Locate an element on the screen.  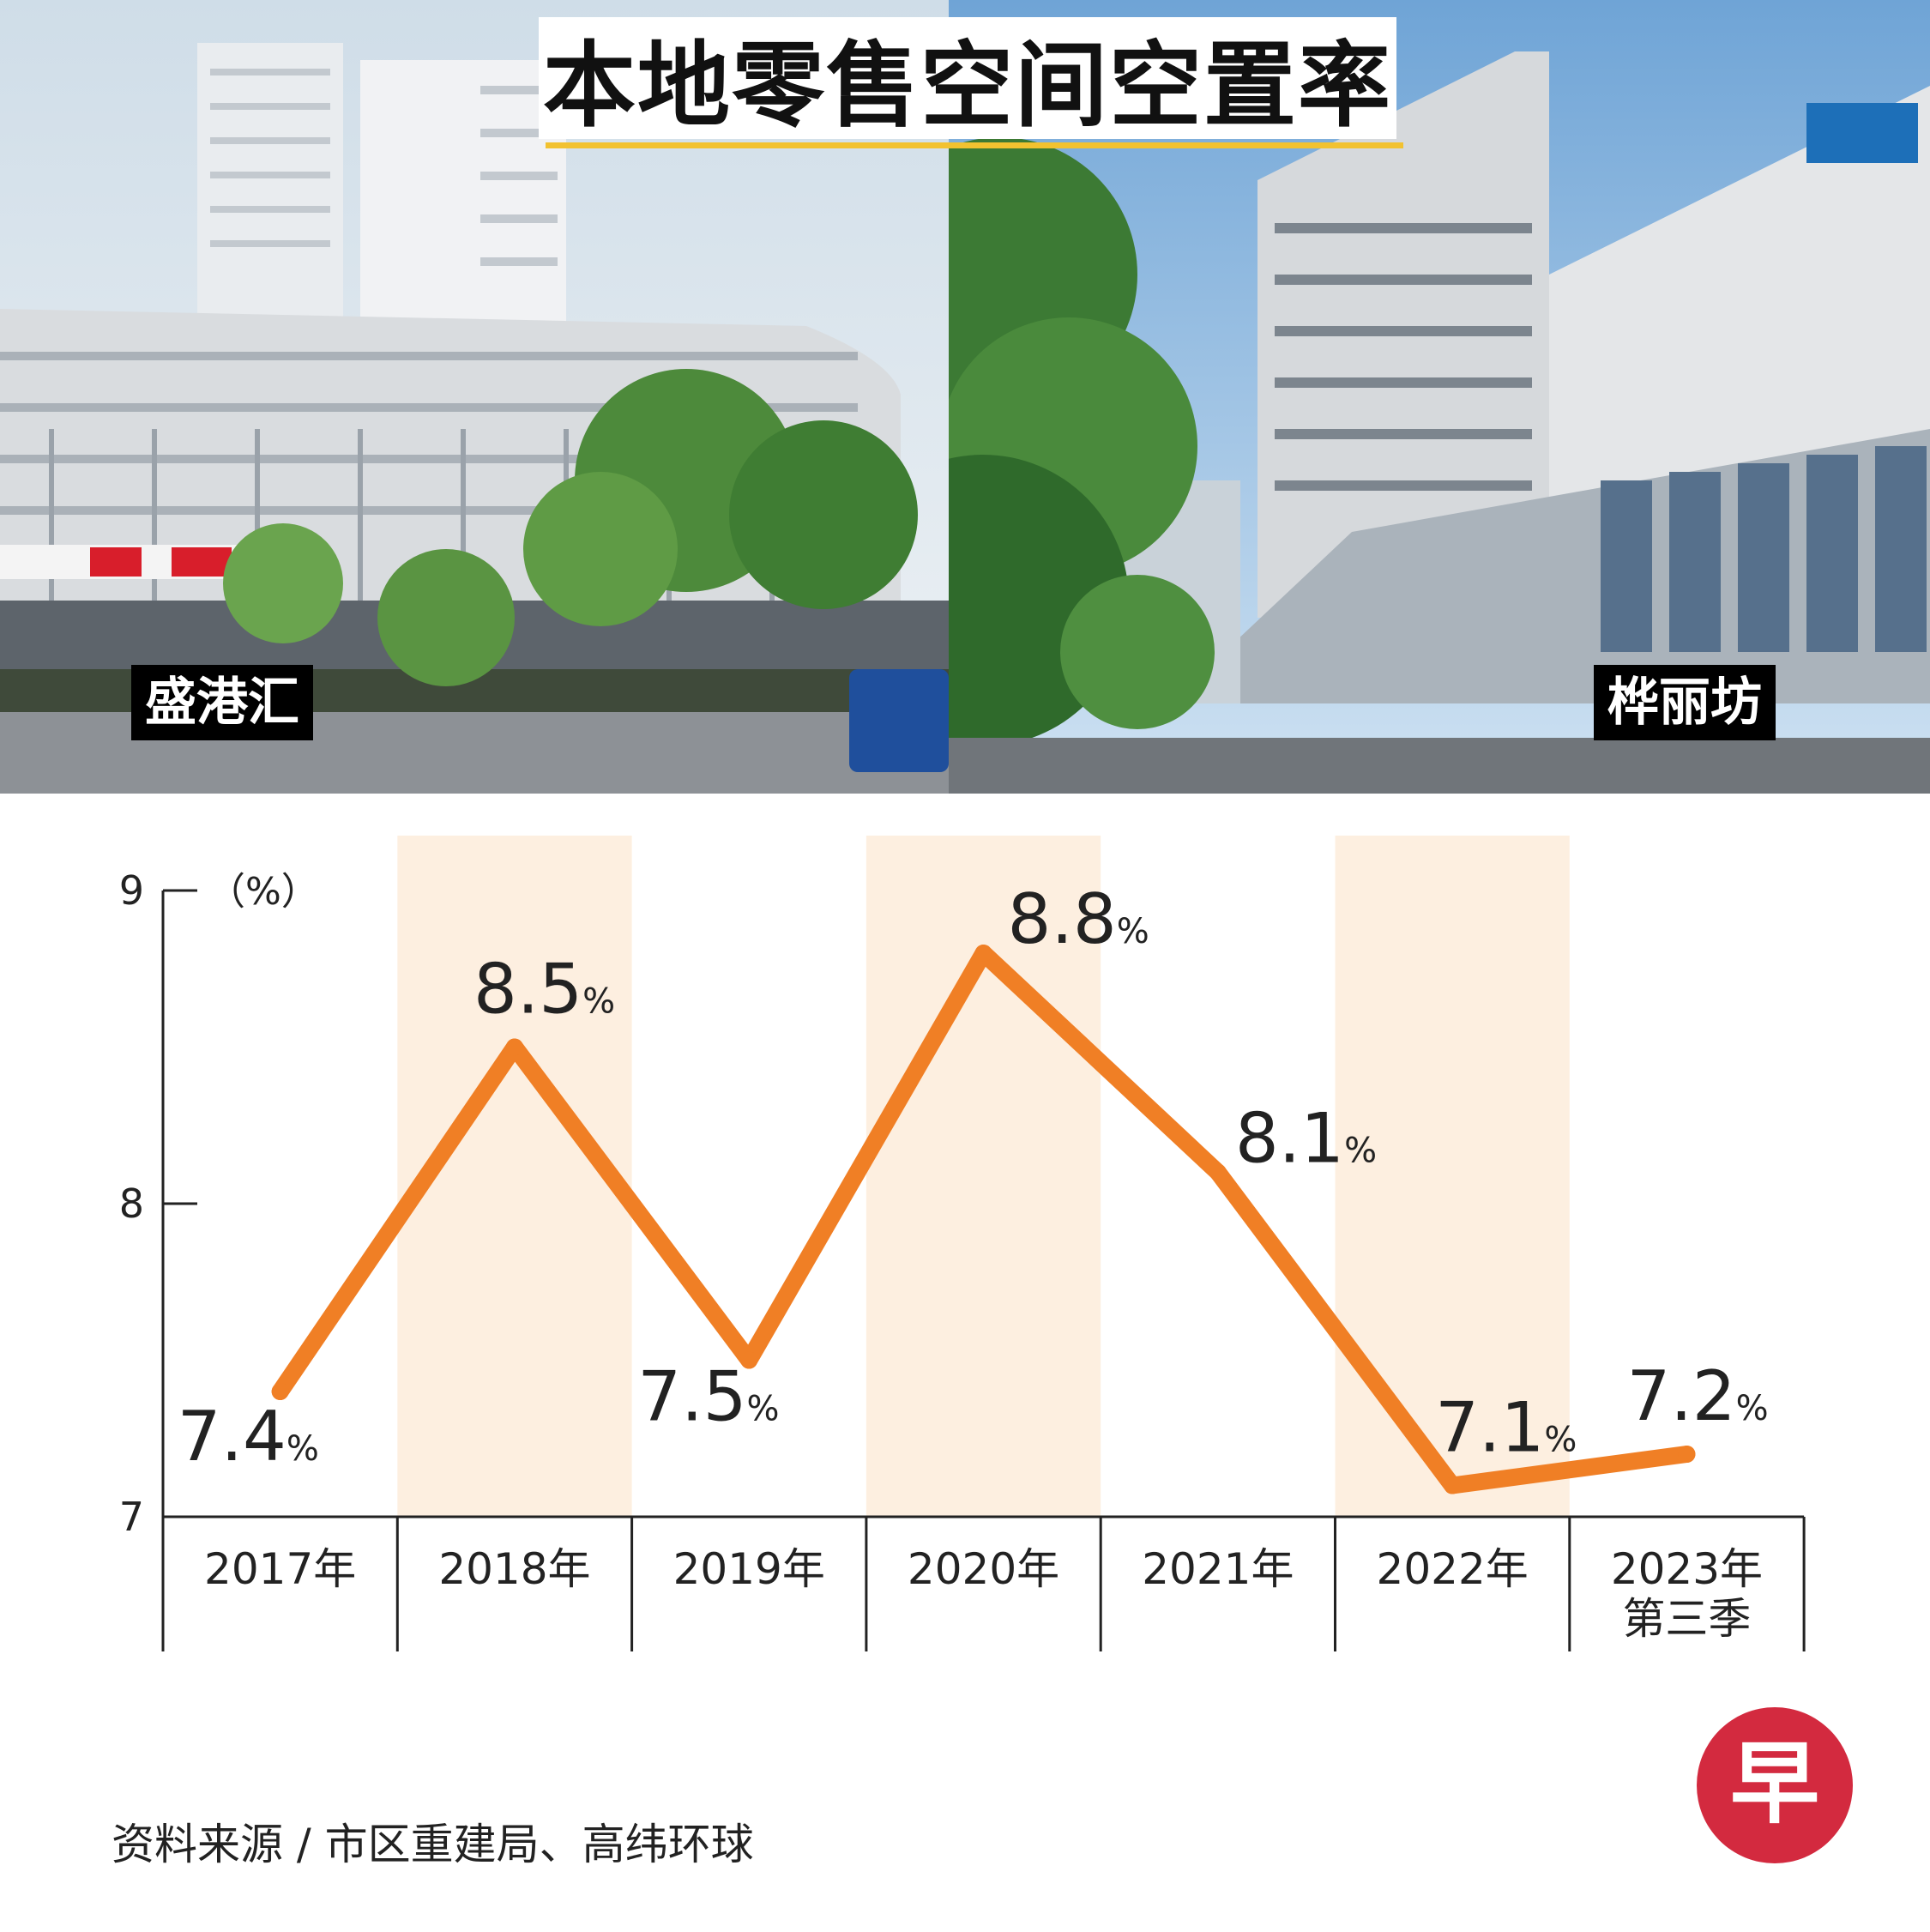
y-tick-label: 7 is located at coordinates (131, 1517).